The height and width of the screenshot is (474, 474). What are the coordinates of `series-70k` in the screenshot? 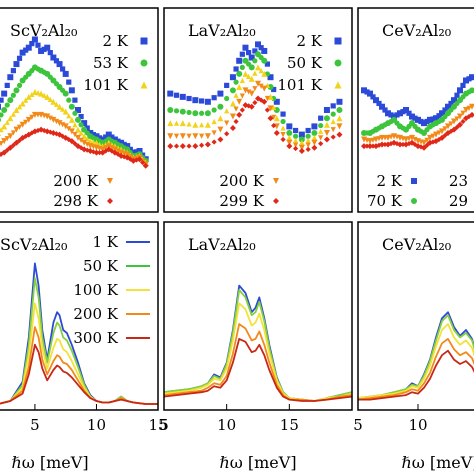 It's located at (417, 111).